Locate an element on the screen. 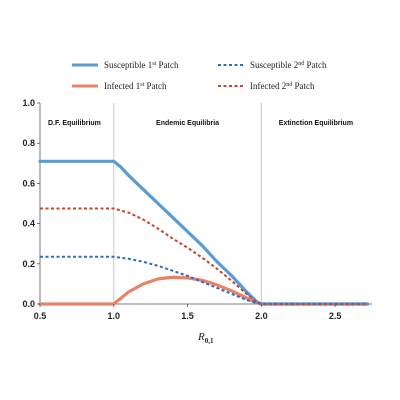 This screenshot has width=400, height=400. x-axis-ticks: 0.5 1.0 1.5 2.0 2.5 is located at coordinates (188, 312).